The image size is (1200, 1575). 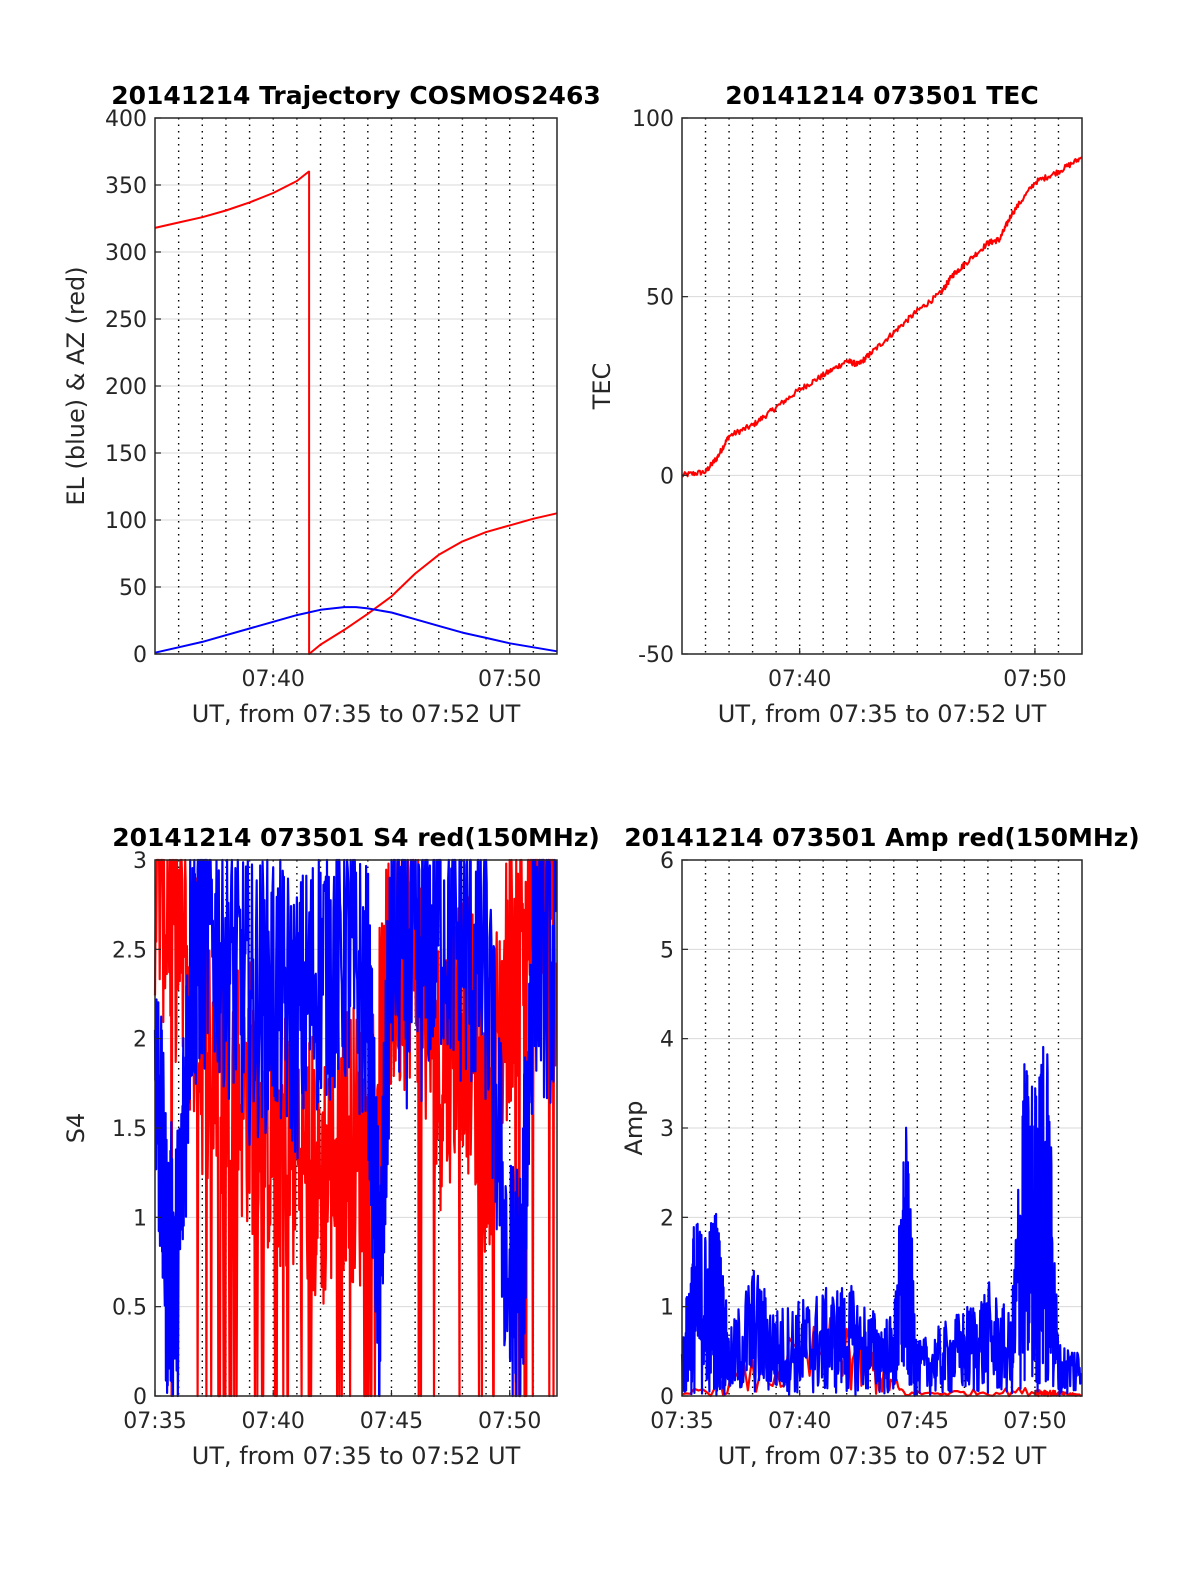 What do you see at coordinates (76, 385) in the screenshot?
I see `y-axis-label: EL (blue) & AZ (red)` at bounding box center [76, 385].